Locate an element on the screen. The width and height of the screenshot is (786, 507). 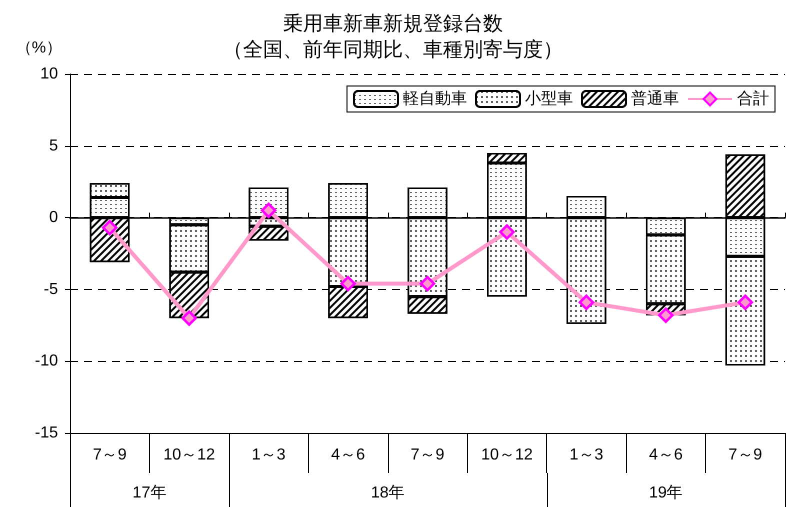
legend-label: 合計 is located at coordinates (753, 99).